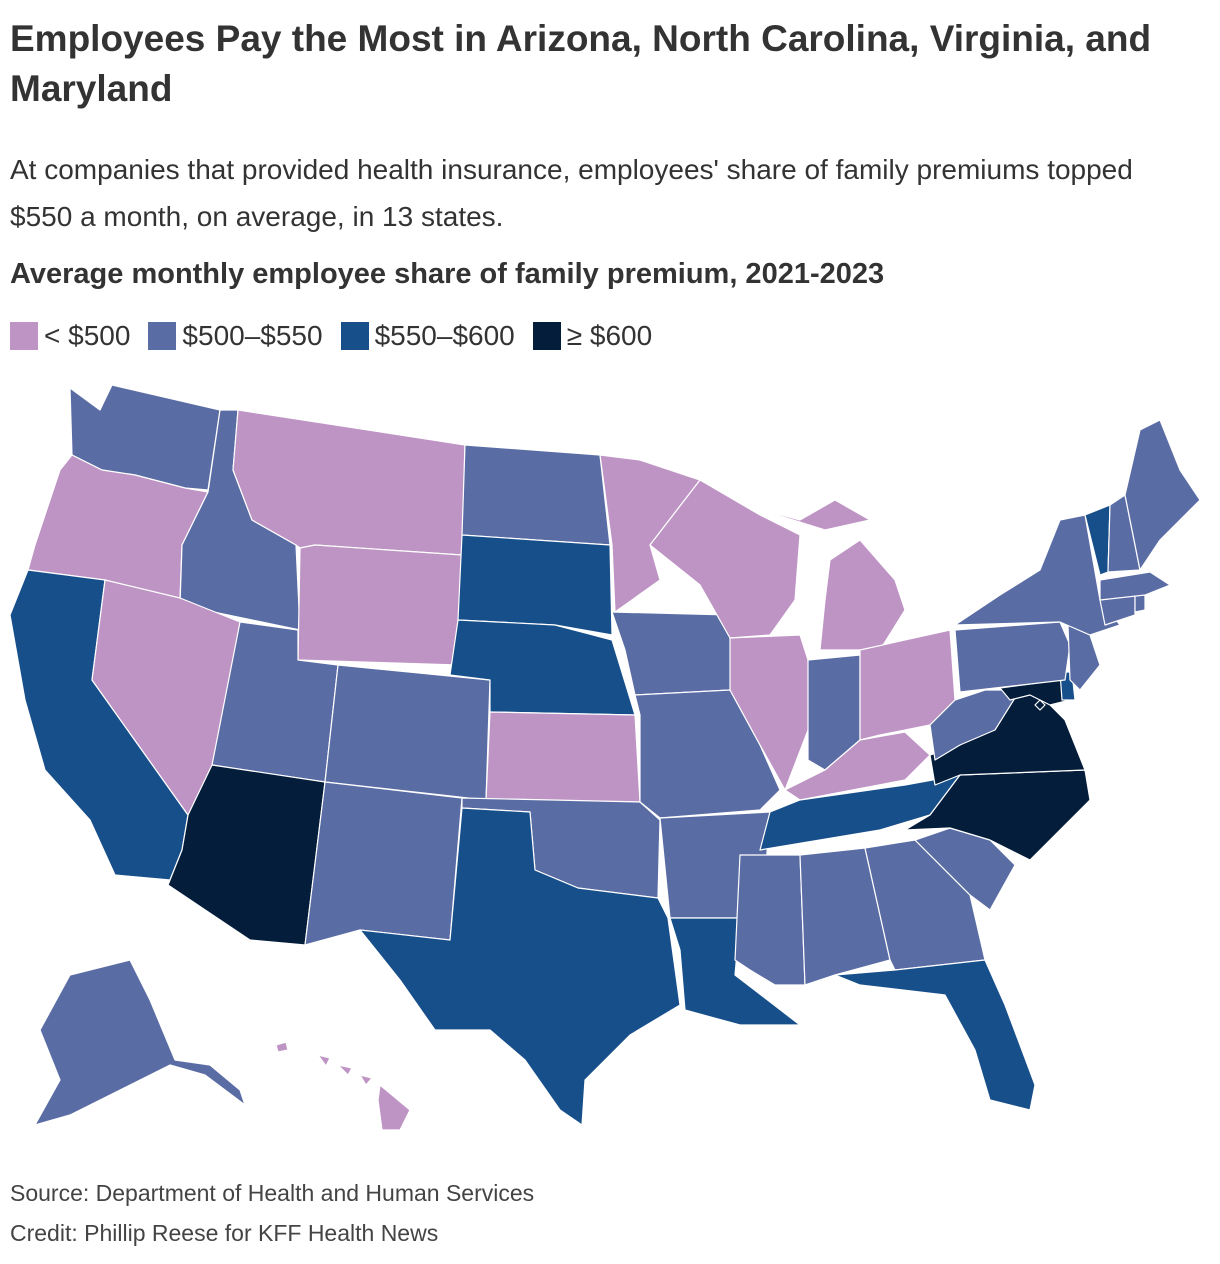 The image size is (1220, 1264). I want to click on state-michigan: Michigan, so click(825, 575).